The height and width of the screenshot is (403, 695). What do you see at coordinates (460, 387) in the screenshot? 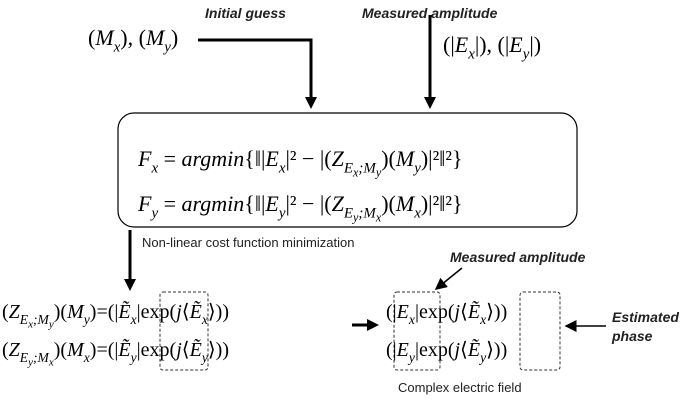
I see `caption: Complex electric field` at bounding box center [460, 387].